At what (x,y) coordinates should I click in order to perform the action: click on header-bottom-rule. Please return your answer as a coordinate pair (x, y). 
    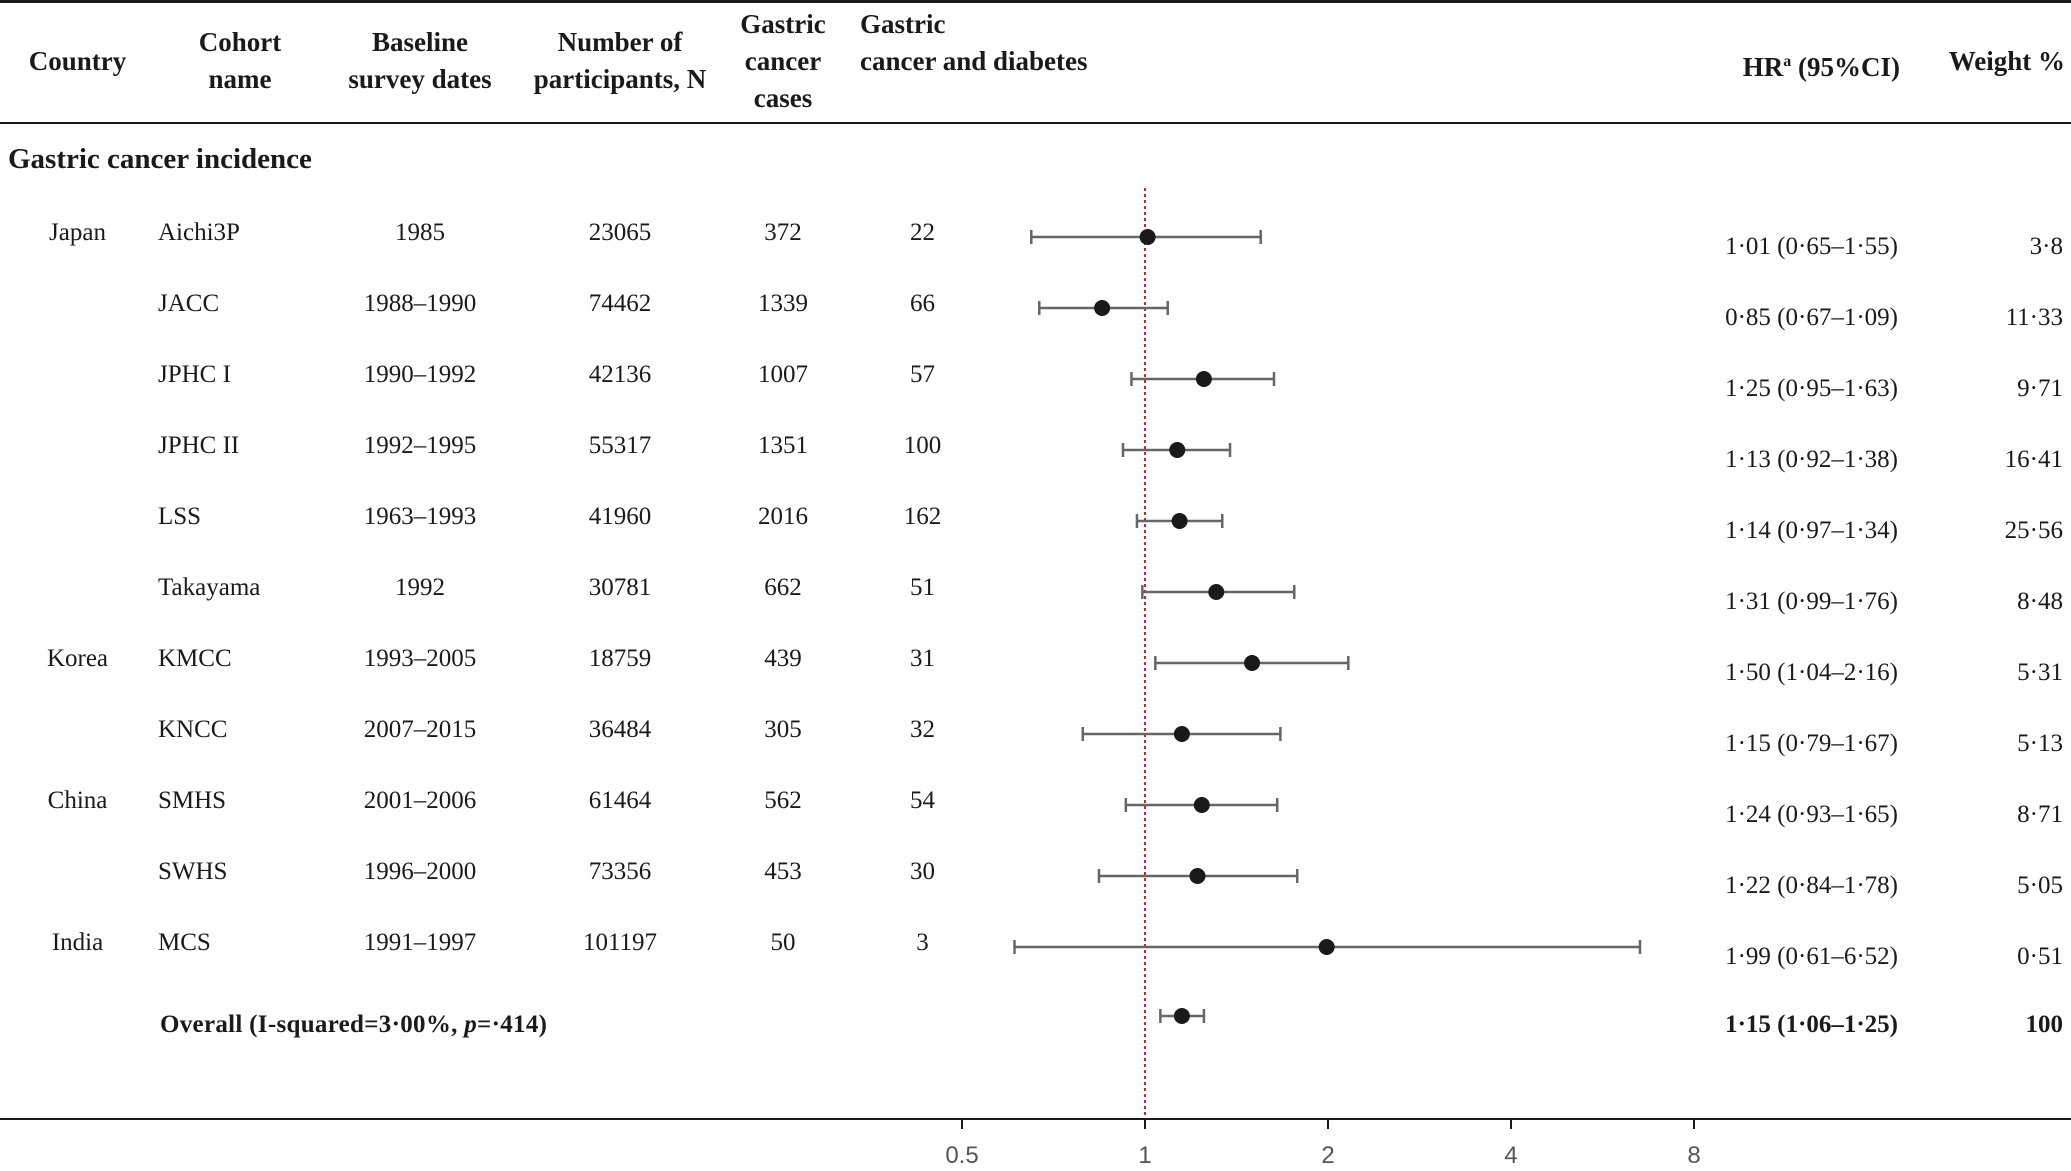
    Looking at the image, I should click on (1035, 123).